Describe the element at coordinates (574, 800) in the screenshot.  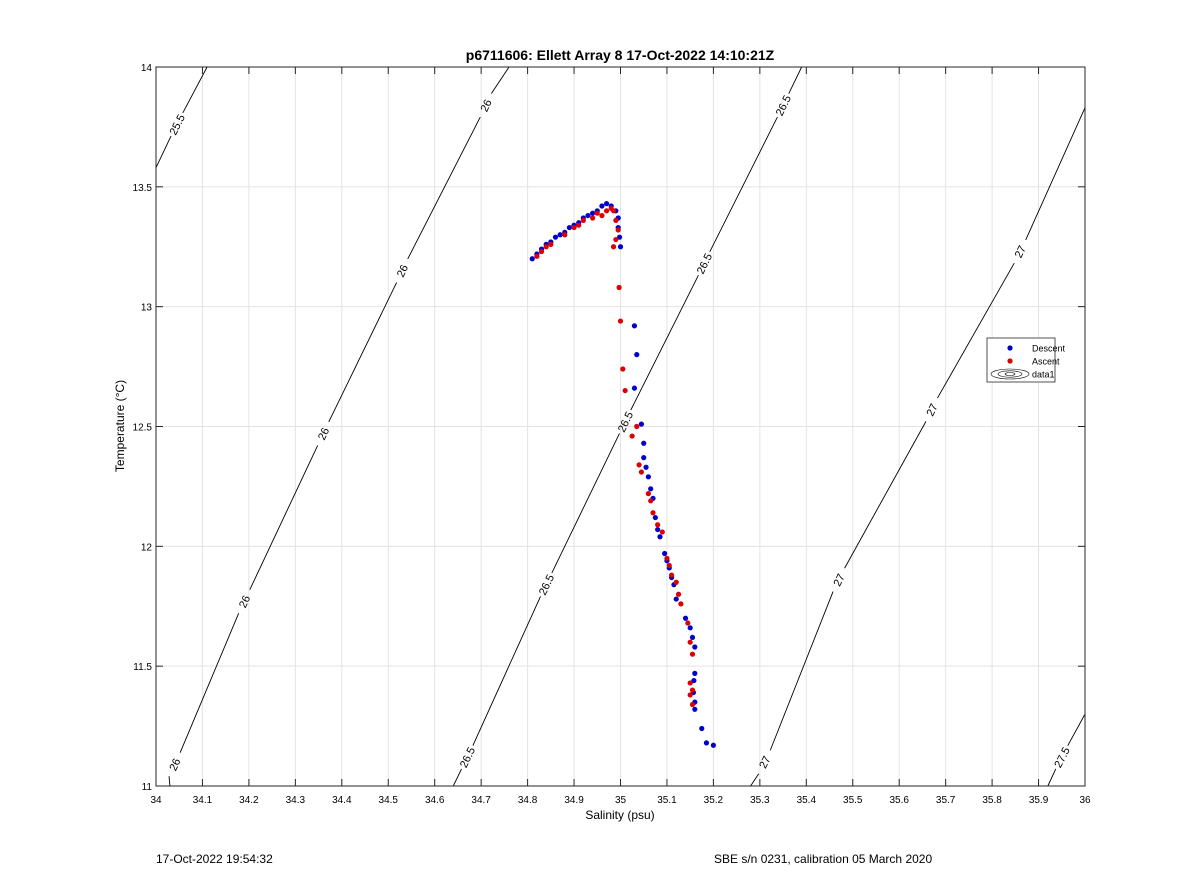
I see `x-tick-label: 34.9` at that location.